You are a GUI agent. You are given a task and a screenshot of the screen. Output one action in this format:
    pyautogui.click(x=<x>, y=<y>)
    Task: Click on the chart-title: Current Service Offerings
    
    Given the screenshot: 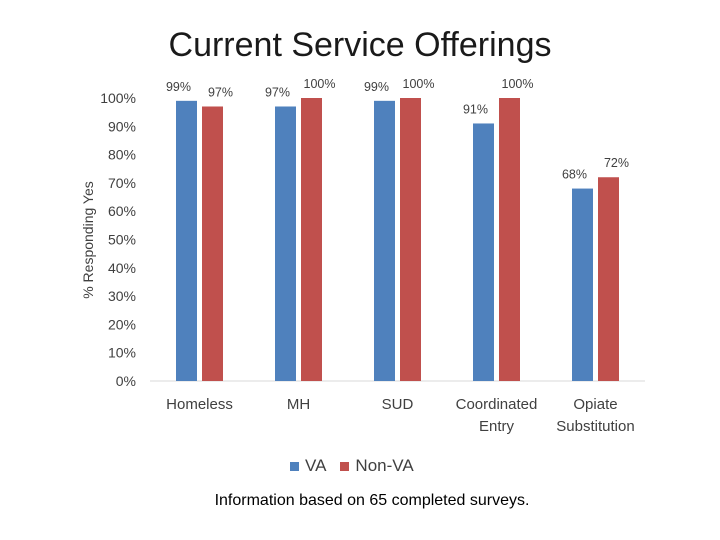 What is the action you would take?
    pyautogui.click(x=360, y=45)
    